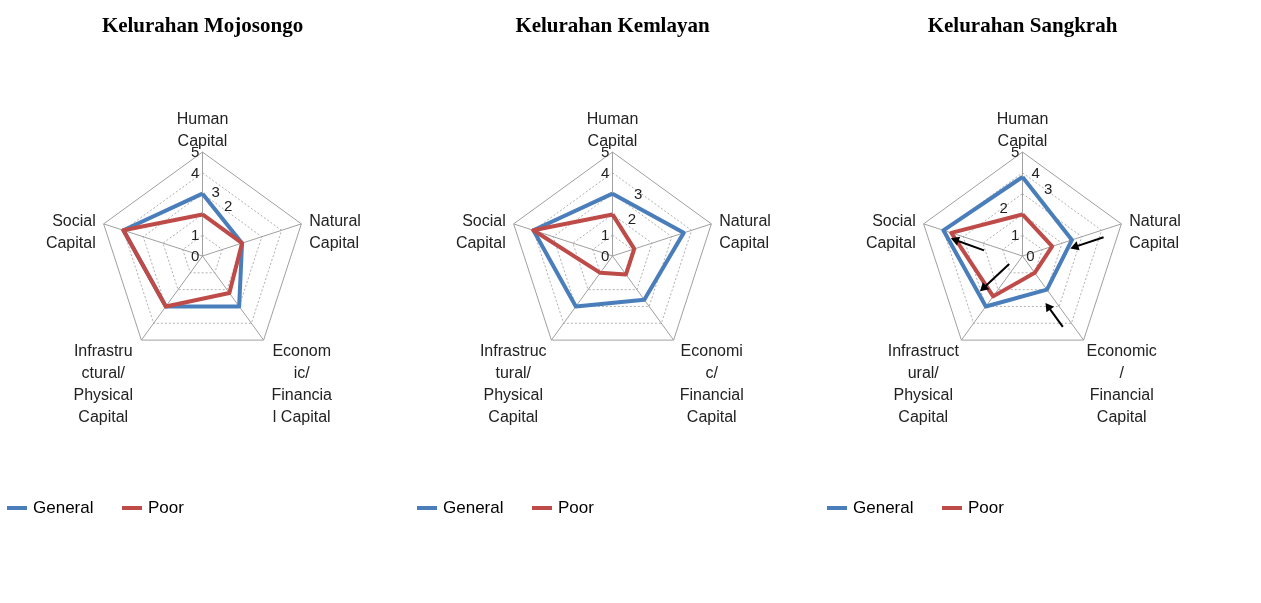 The width and height of the screenshot is (1261, 603). Describe the element at coordinates (1022, 25) in the screenshot. I see `chart-title: Kelurahan Sangkrah` at that location.